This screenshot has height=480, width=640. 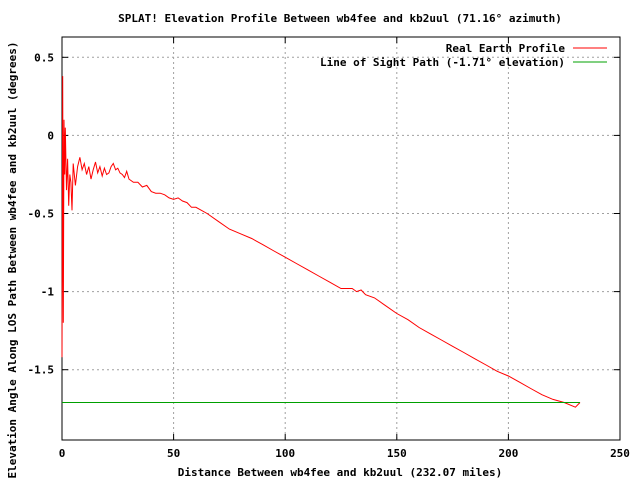 I want to click on x-tick-label: 200, so click(x=508, y=453).